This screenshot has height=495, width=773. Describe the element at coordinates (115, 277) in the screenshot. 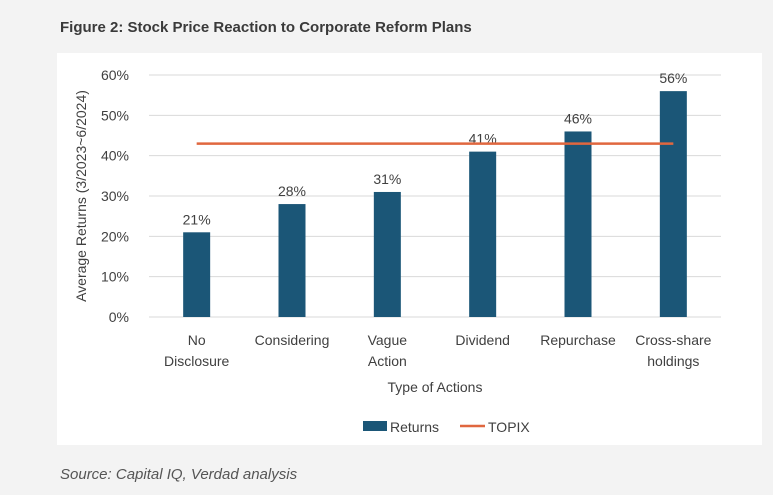

I see `y-tick-label: 10%` at that location.